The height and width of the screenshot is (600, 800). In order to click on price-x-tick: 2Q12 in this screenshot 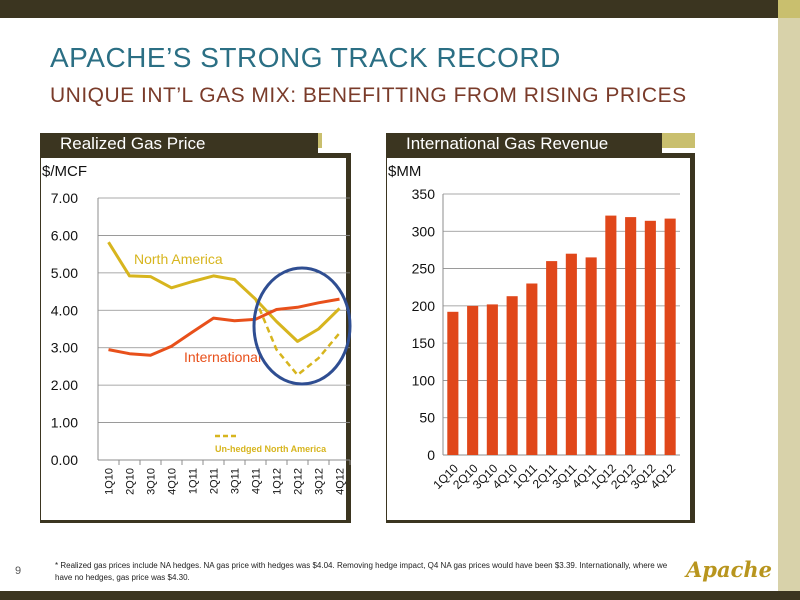, I will do `click(299, 481)`.